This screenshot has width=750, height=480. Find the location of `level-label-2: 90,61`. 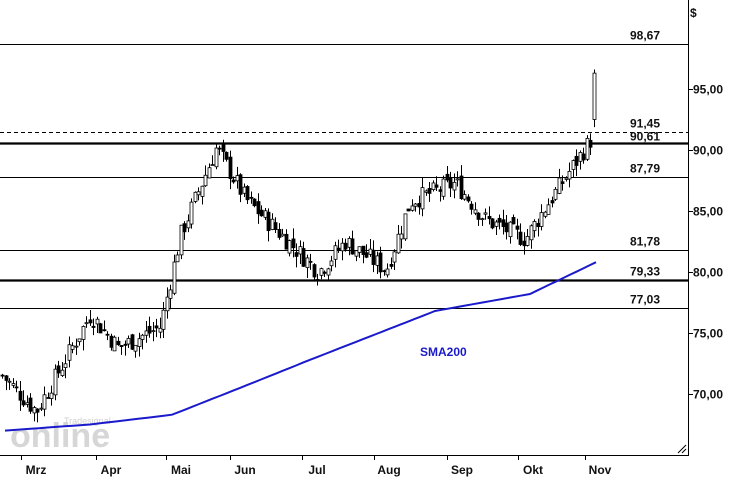

level-label-2: 90,61 is located at coordinates (645, 137).